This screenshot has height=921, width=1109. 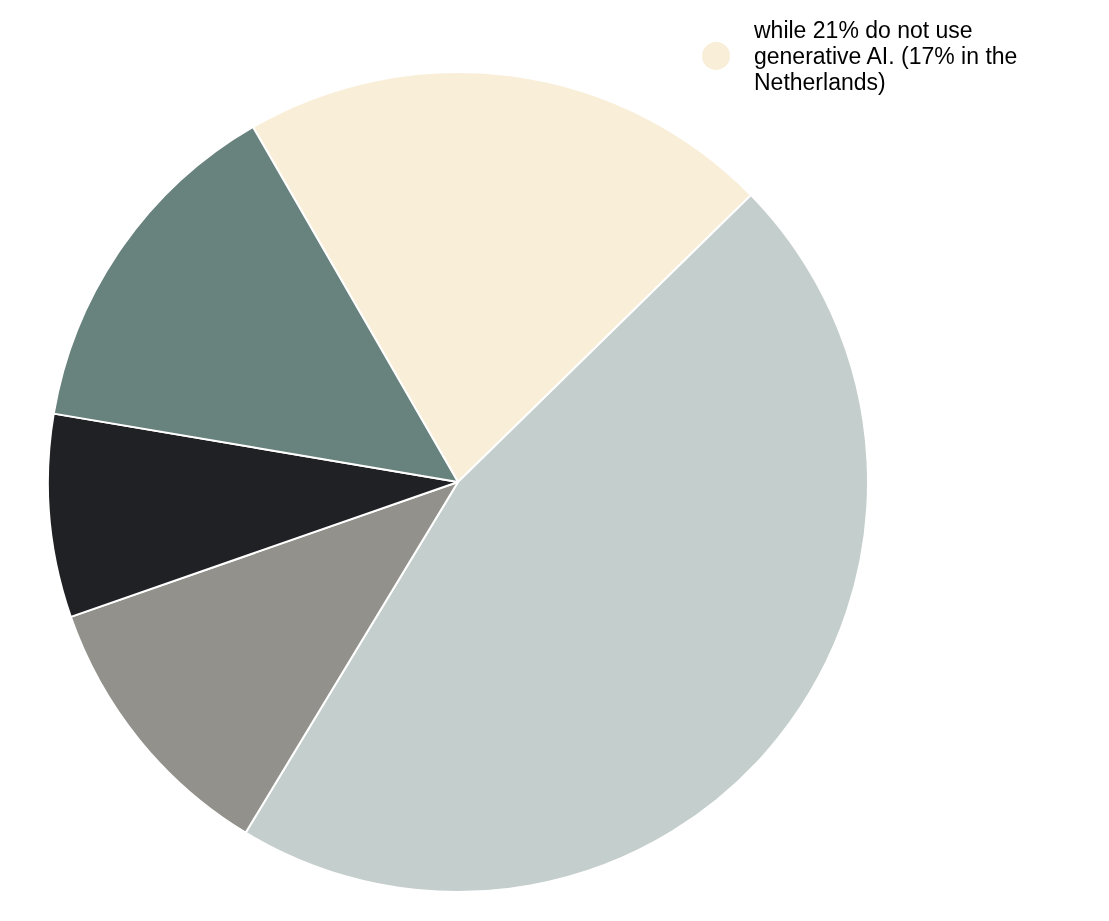 What do you see at coordinates (888, 56) in the screenshot?
I see `legend-label: while 21% do not use generative AI. (17% in the Netherlands)` at bounding box center [888, 56].